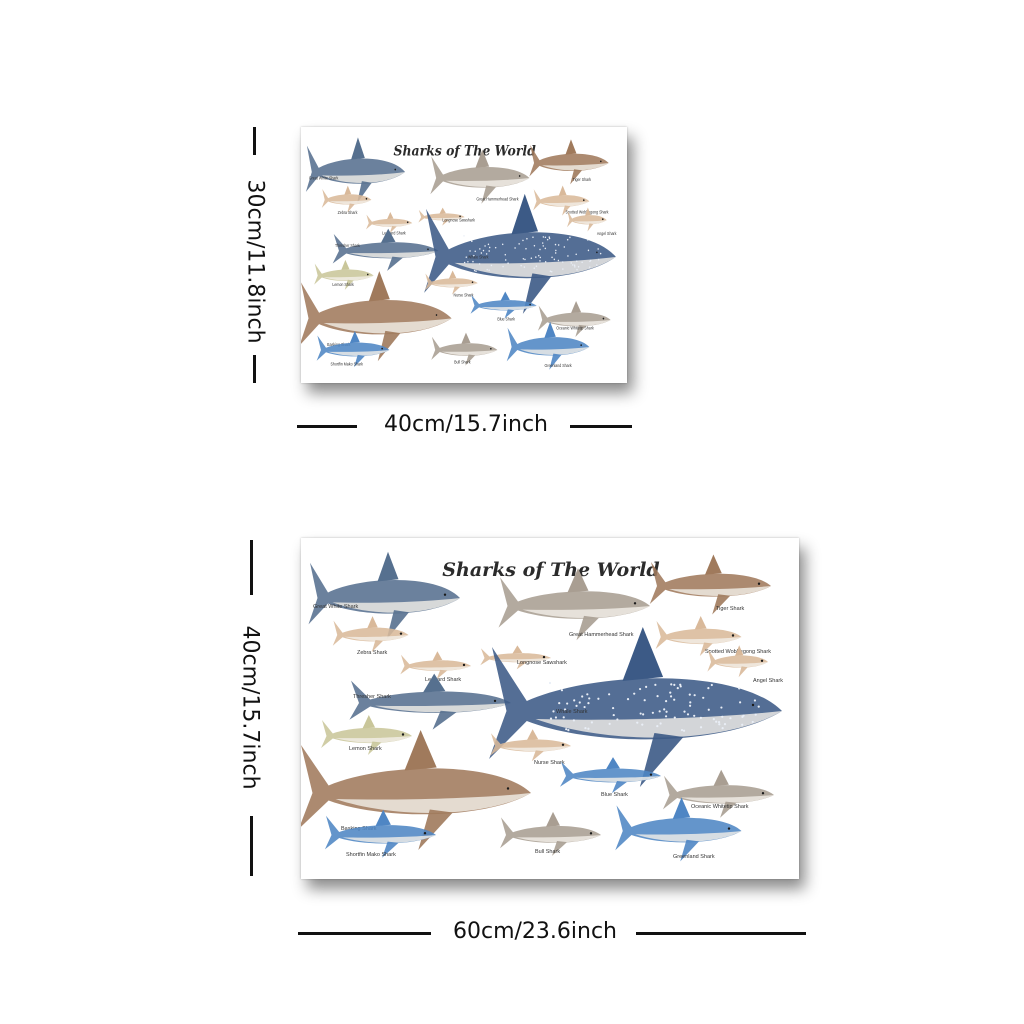 This screenshot has width=1024, height=1024. What do you see at coordinates (553, 819) in the screenshot?
I see `bull-dorsal-fin` at bounding box center [553, 819].